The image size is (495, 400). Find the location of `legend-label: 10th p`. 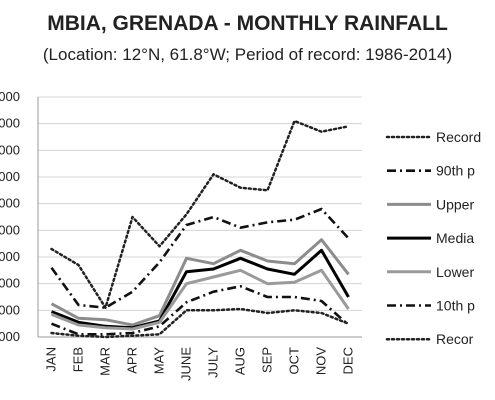

legend-label: 10th p is located at coordinates (455, 306).